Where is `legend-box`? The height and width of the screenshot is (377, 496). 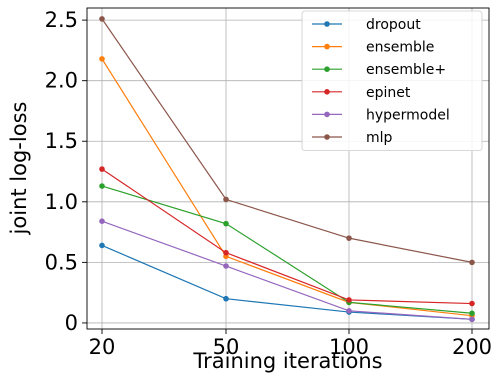
legend-box is located at coordinates (392, 81).